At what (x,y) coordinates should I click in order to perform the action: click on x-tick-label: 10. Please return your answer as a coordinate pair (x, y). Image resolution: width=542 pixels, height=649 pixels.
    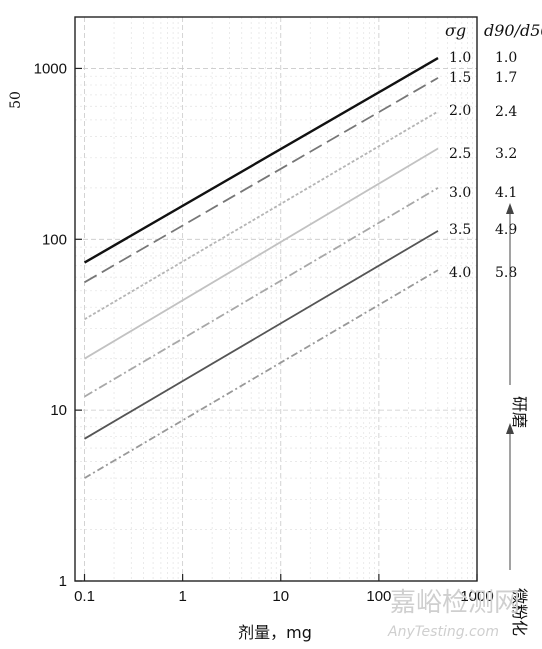
    Looking at the image, I should click on (280, 596).